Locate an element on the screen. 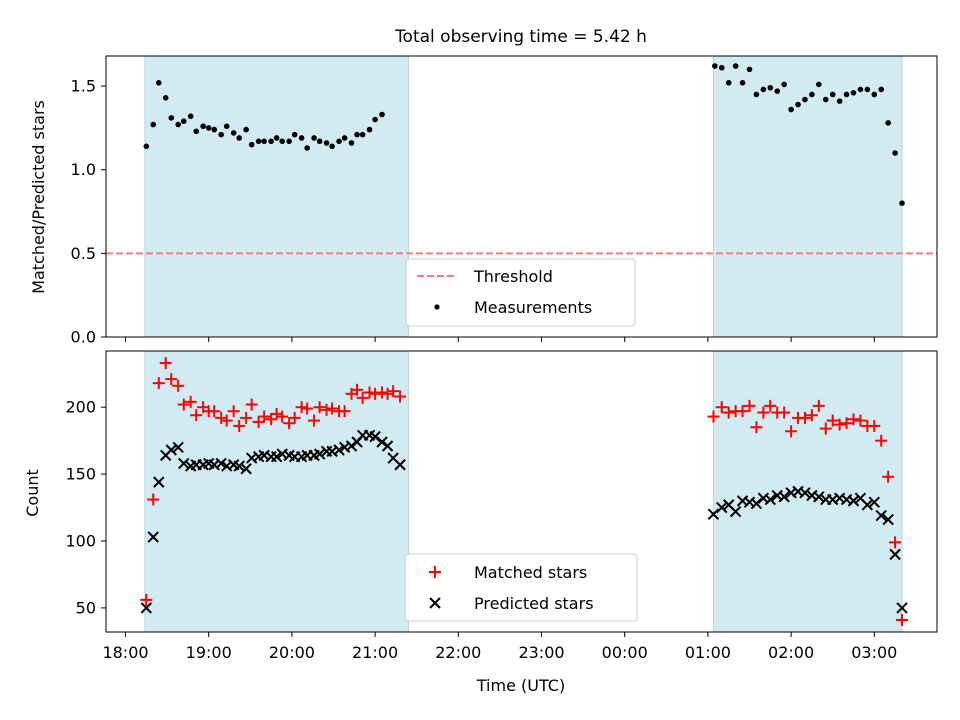  chart-title: Total observing time = 5.42 h is located at coordinates (520, 37).